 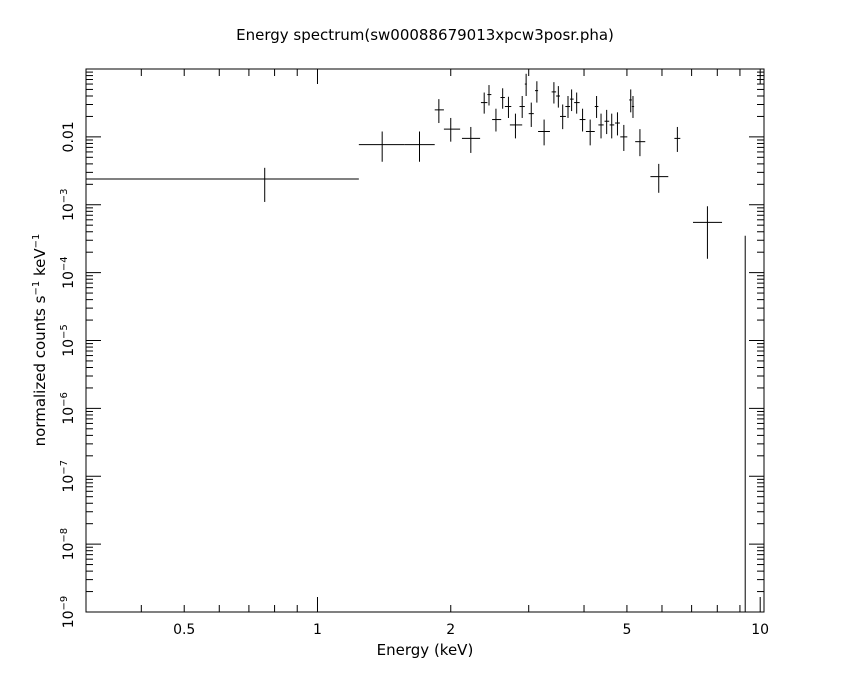 What do you see at coordinates (68, 408) in the screenshot?
I see `y-tick-label: 10−6` at bounding box center [68, 408].